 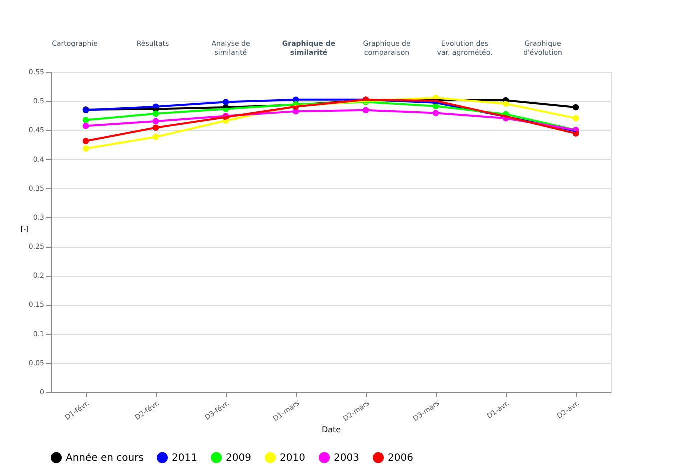 I want to click on legend-label: 2010, so click(x=293, y=458).